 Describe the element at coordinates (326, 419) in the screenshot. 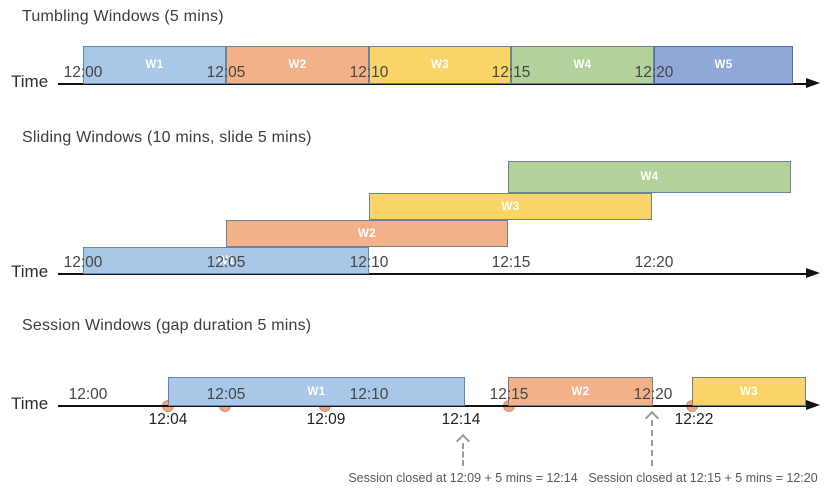

I see `event-time-label: 12:09` at that location.